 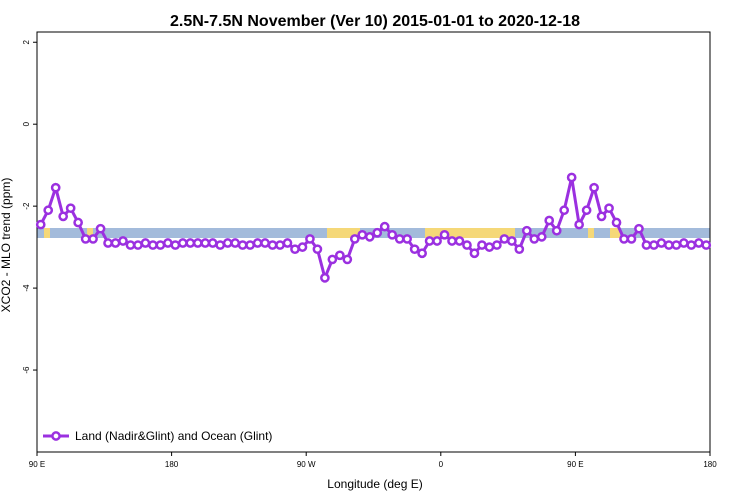 What do you see at coordinates (172, 464) in the screenshot?
I see `x-tick-label: 180` at bounding box center [172, 464].